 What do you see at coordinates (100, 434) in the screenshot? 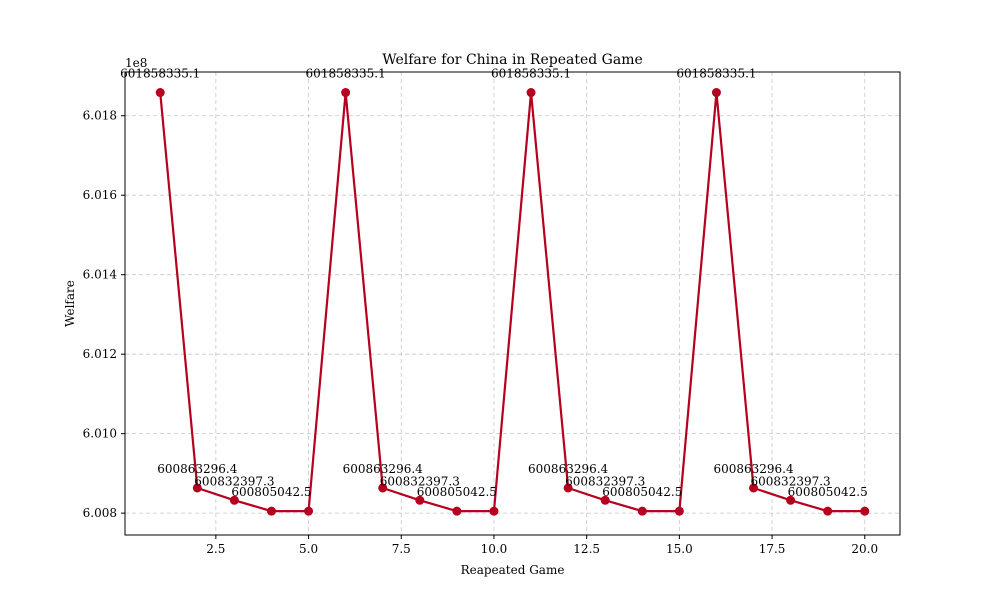
I see `y-tick-label: 6.010` at bounding box center [100, 434].